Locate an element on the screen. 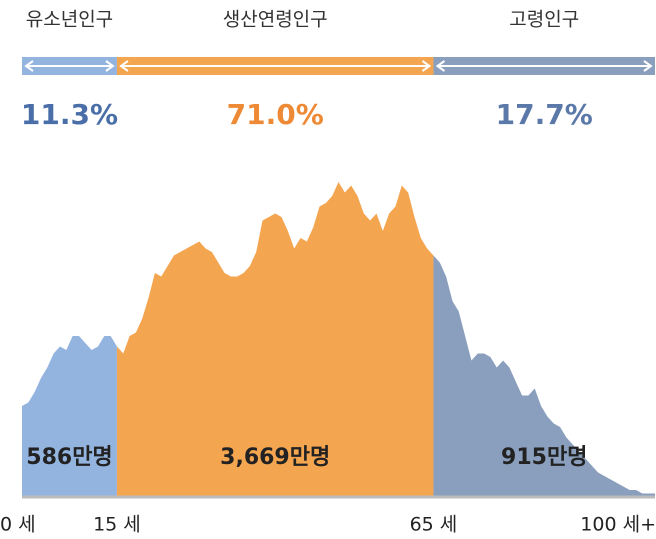 This screenshot has height=539, width=656. group-share: 11.3% is located at coordinates (69, 114).